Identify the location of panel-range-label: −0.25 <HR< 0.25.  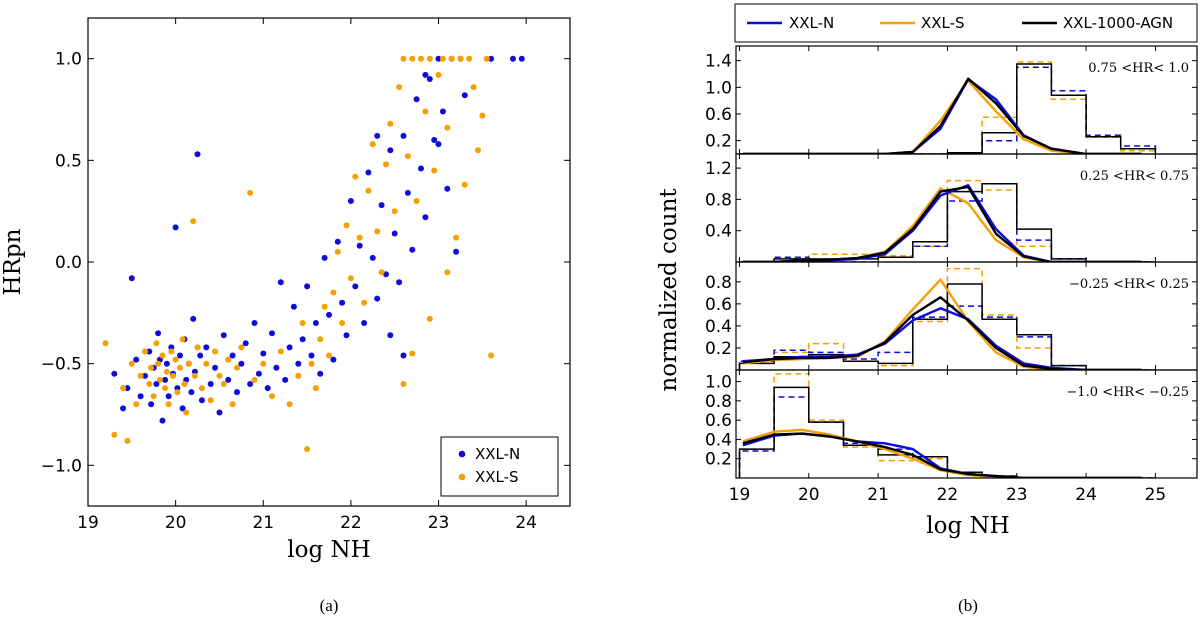
(1129, 284).